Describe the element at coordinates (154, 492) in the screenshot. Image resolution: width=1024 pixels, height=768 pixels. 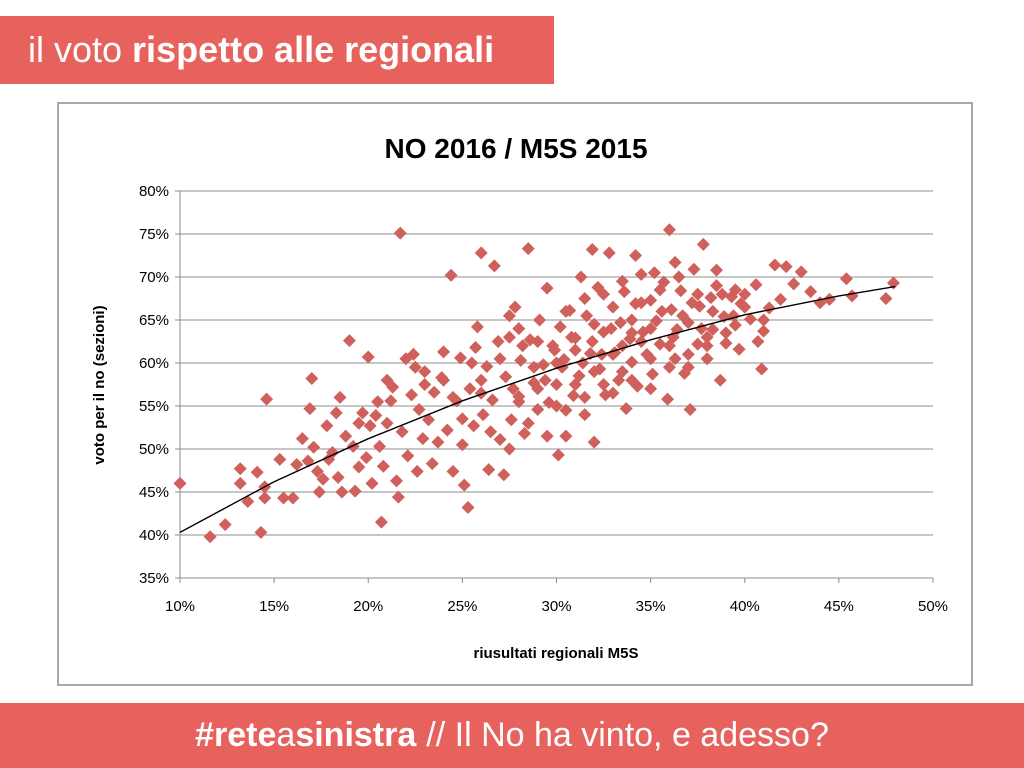
I see `y-tick-label: 45%` at that location.